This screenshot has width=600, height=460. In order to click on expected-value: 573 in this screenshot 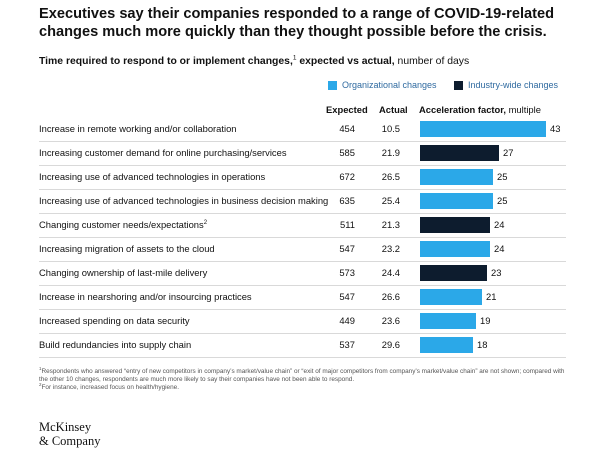, I will do `click(347, 272)`.